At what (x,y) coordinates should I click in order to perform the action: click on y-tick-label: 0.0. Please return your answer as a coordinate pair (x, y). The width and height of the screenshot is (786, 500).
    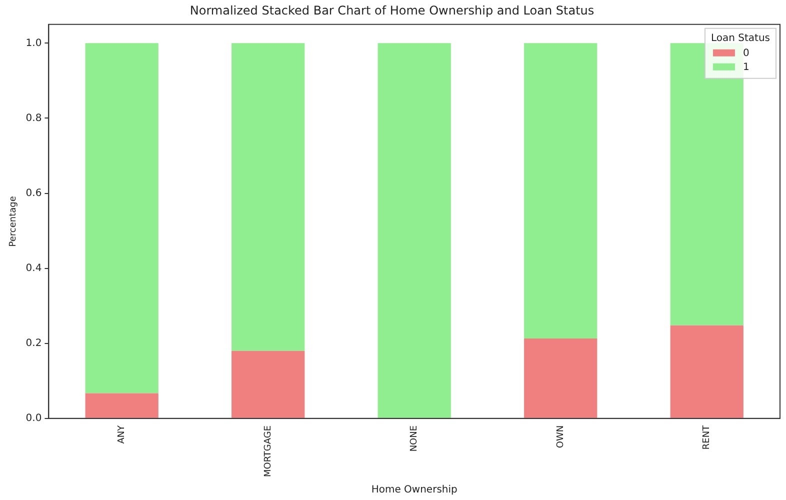
    Looking at the image, I should click on (34, 418).